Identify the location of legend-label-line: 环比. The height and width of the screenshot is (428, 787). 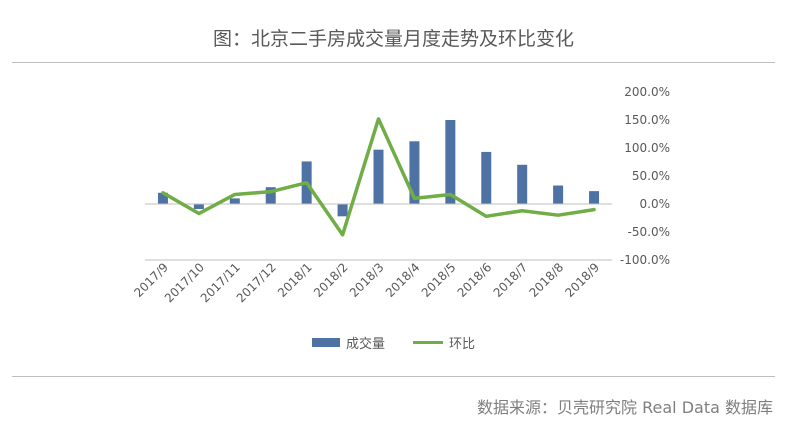
(462, 344).